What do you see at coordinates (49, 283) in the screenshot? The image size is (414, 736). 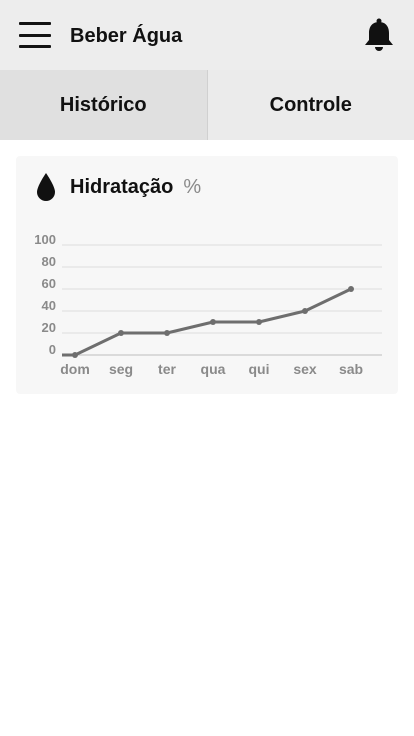 I see `y-tick-label: 60` at bounding box center [49, 283].